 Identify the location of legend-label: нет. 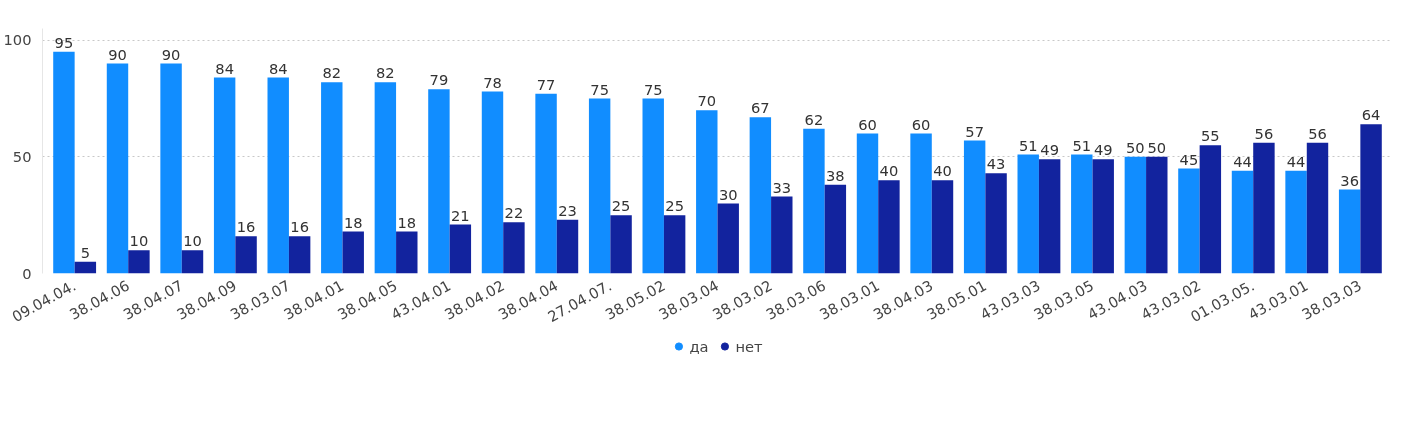
(749, 346).